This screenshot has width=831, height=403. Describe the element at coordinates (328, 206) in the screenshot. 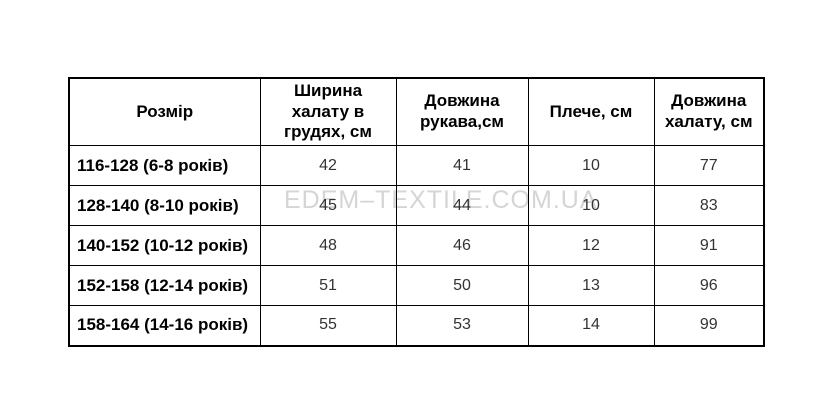

I see `value-cell: 45` at that location.